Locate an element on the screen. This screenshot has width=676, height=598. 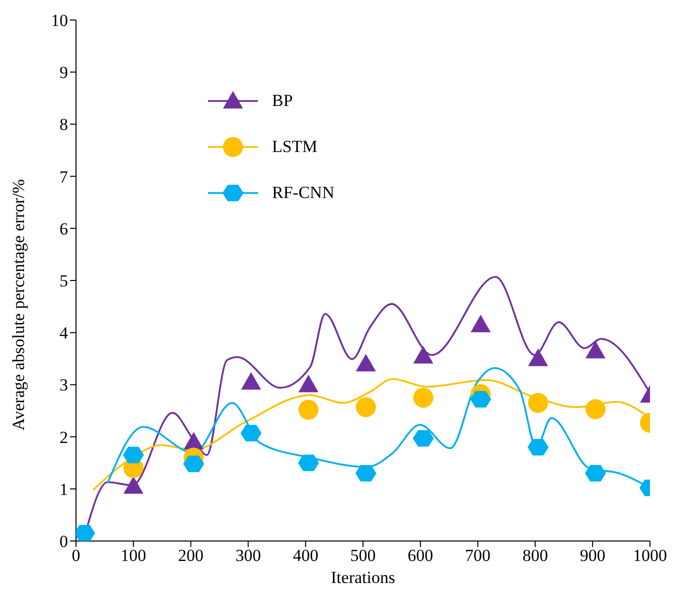
y-tick-label: 0 is located at coordinates (64, 542).